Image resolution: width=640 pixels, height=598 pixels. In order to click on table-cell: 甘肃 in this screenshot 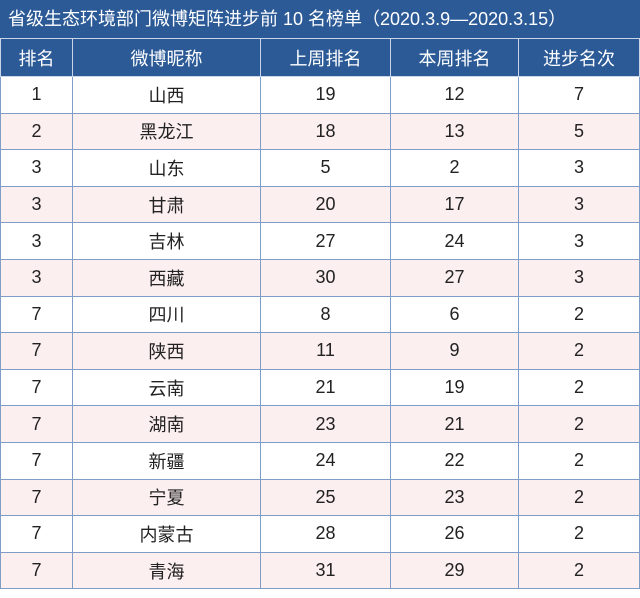, I will do `click(166, 204)`.